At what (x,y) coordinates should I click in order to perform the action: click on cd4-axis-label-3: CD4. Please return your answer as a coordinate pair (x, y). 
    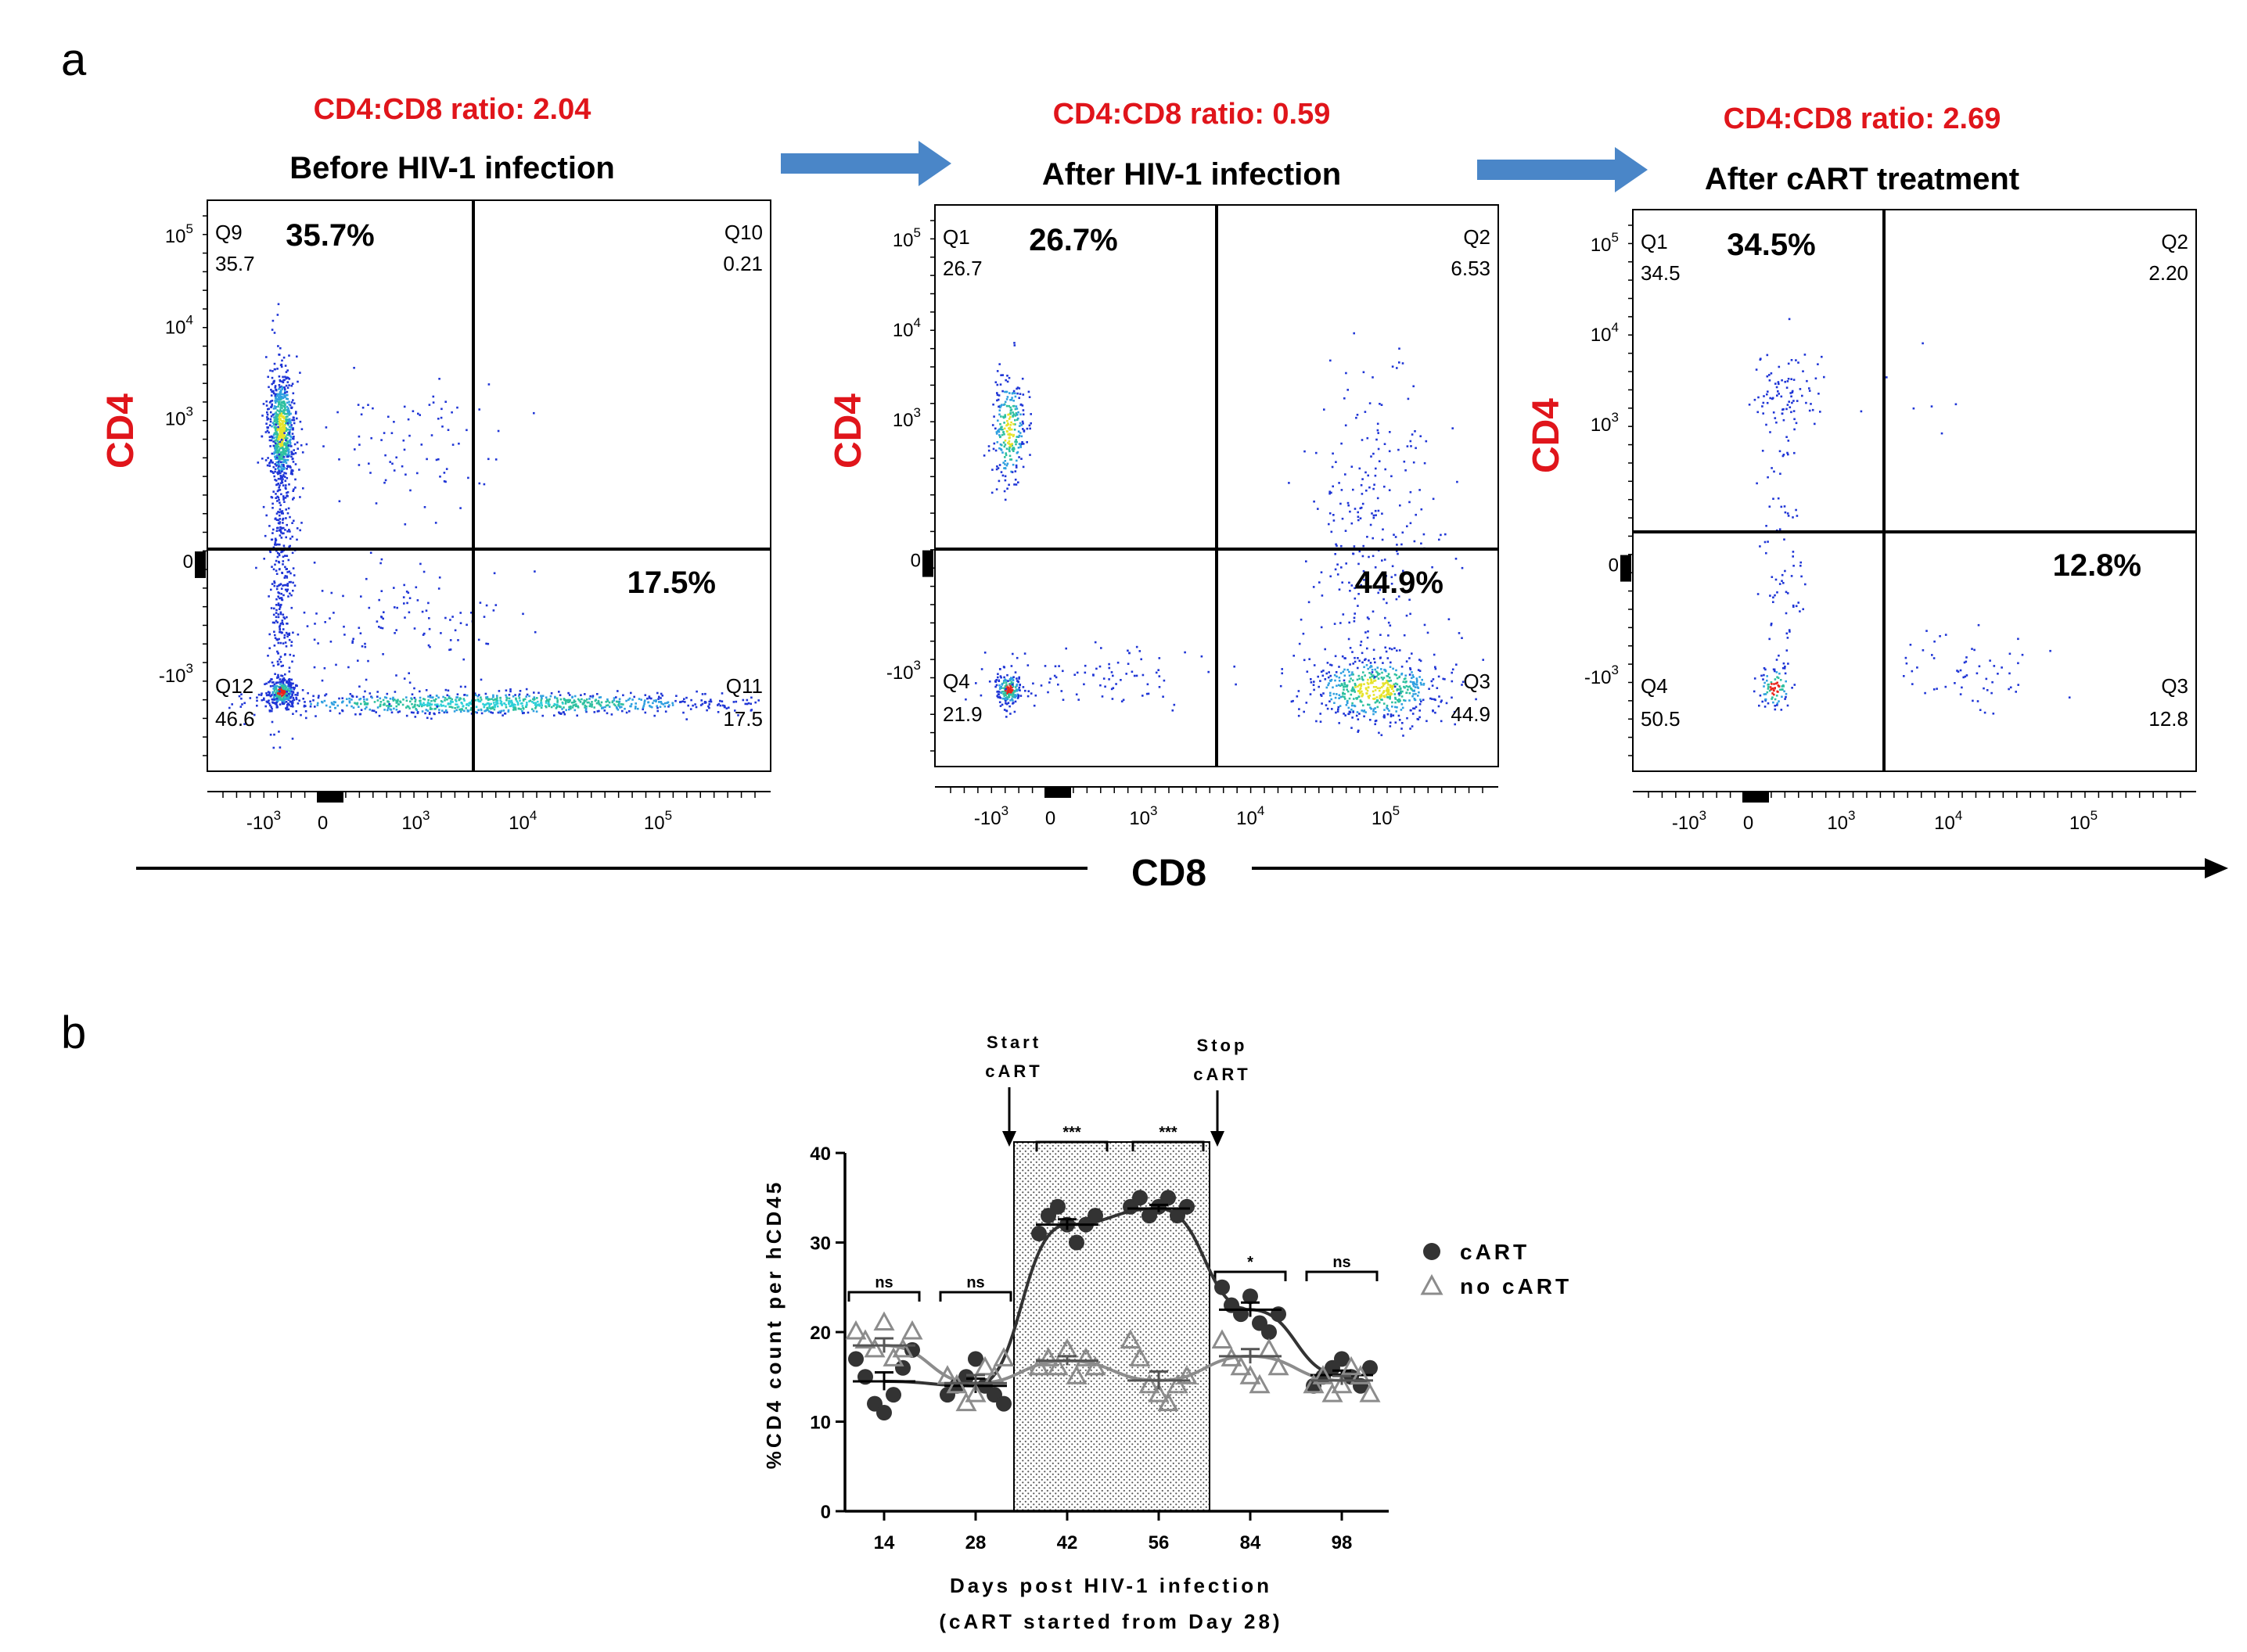
    Looking at the image, I should click on (1546, 435).